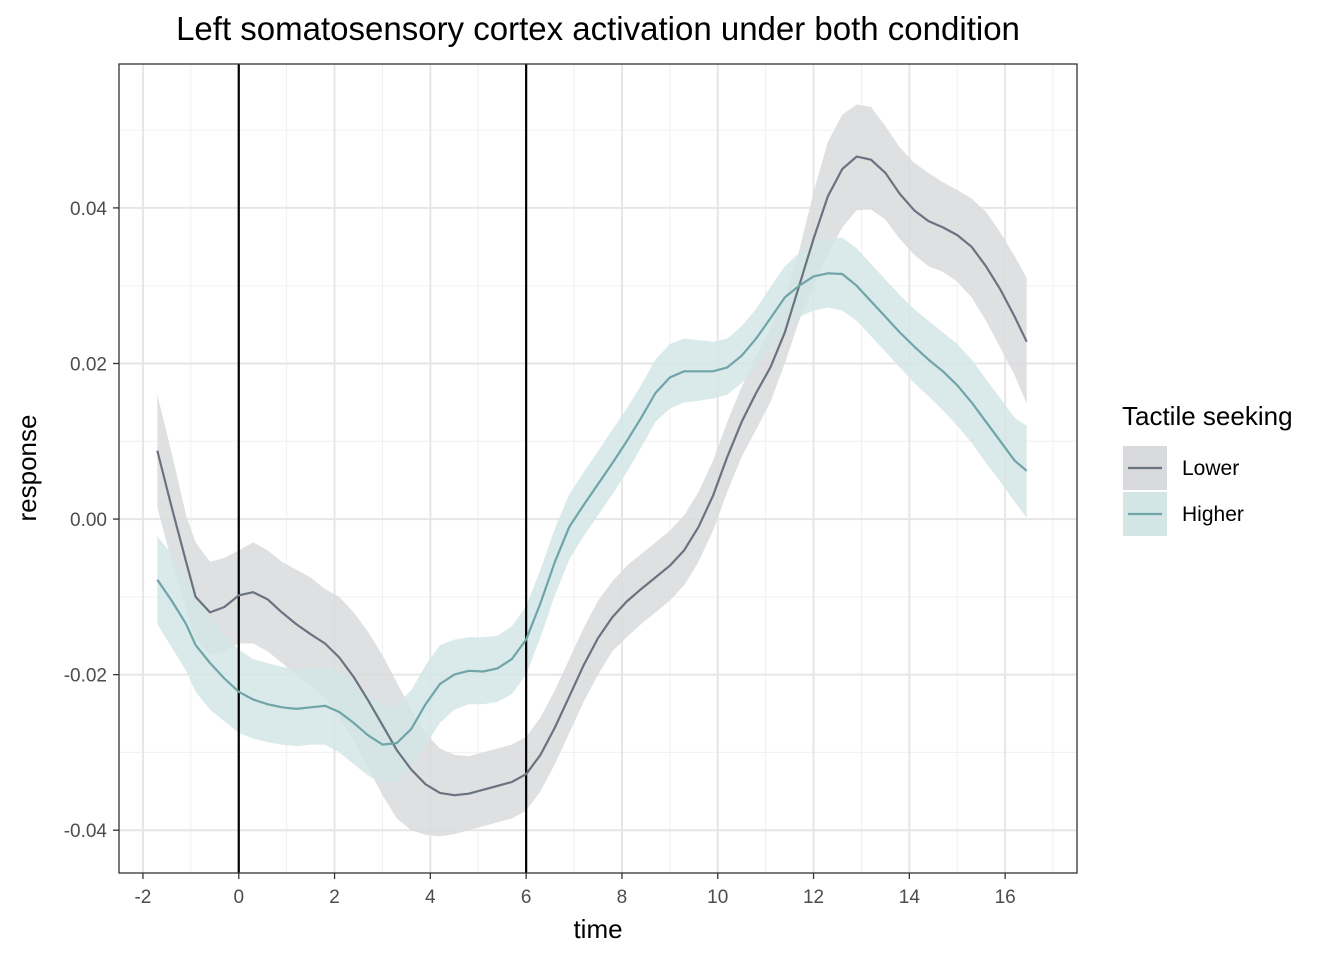  What do you see at coordinates (575, 890) in the screenshot?
I see `x-axis-ticks: -2 0 2 4 6 8 10 12 14 16` at bounding box center [575, 890].